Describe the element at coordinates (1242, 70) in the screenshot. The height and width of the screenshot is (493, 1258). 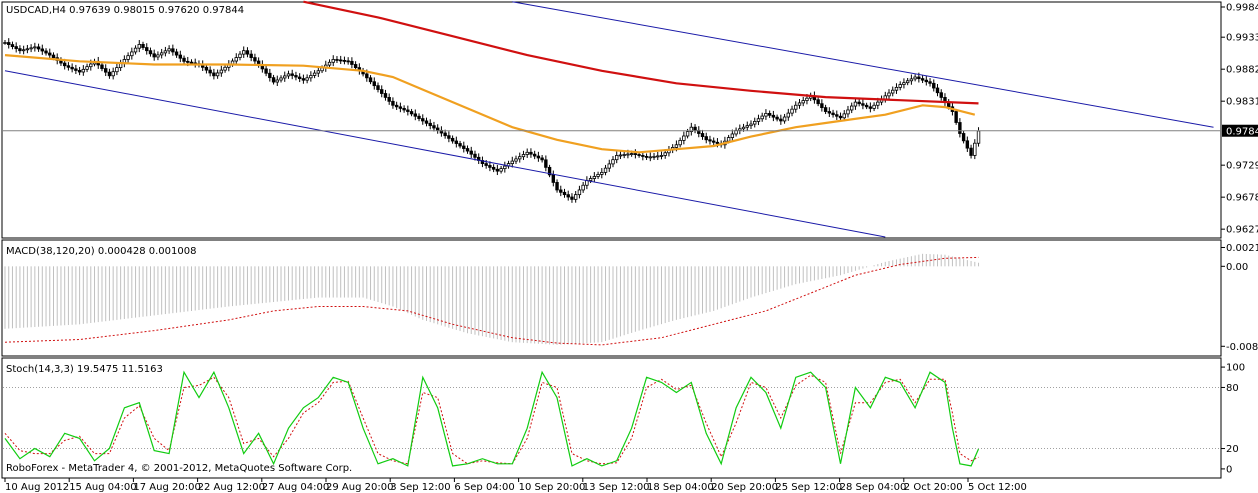
I see `price-axis-label: 0.98825` at that location.